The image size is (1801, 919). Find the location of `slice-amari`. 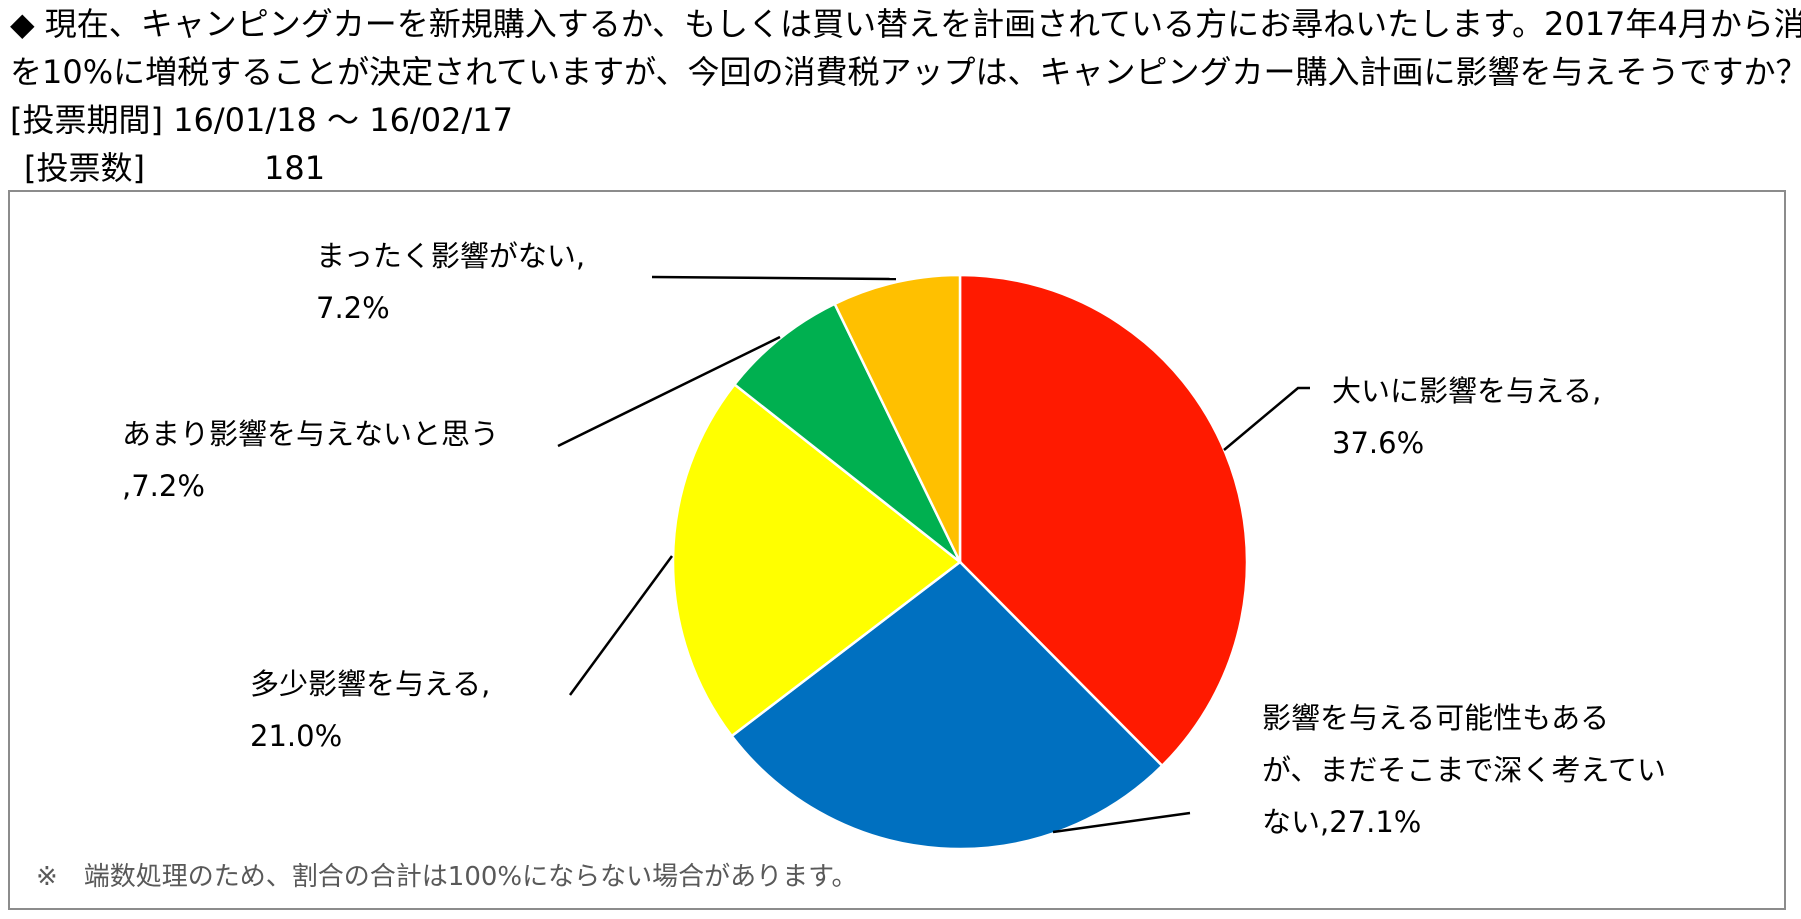

slice-amari is located at coordinates (847, 432).